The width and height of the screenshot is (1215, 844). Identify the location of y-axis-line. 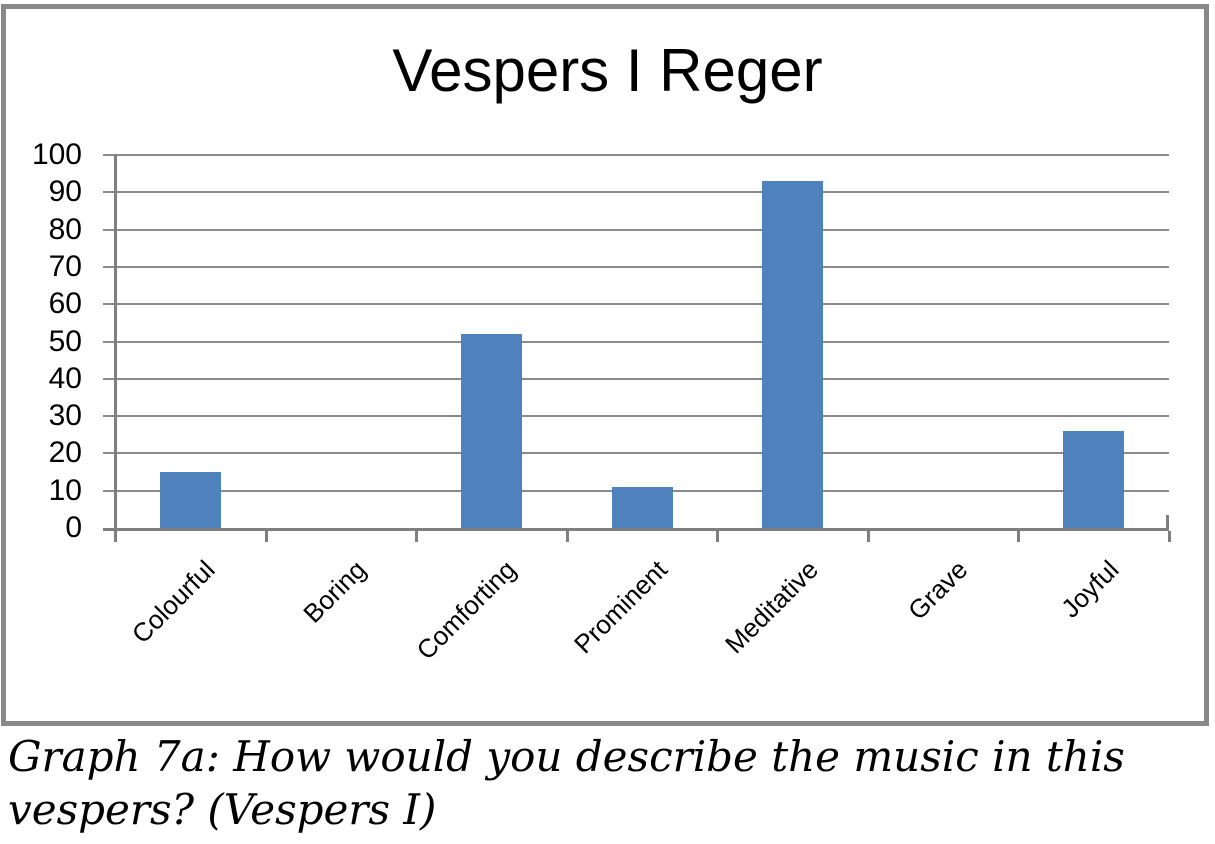
(115, 343).